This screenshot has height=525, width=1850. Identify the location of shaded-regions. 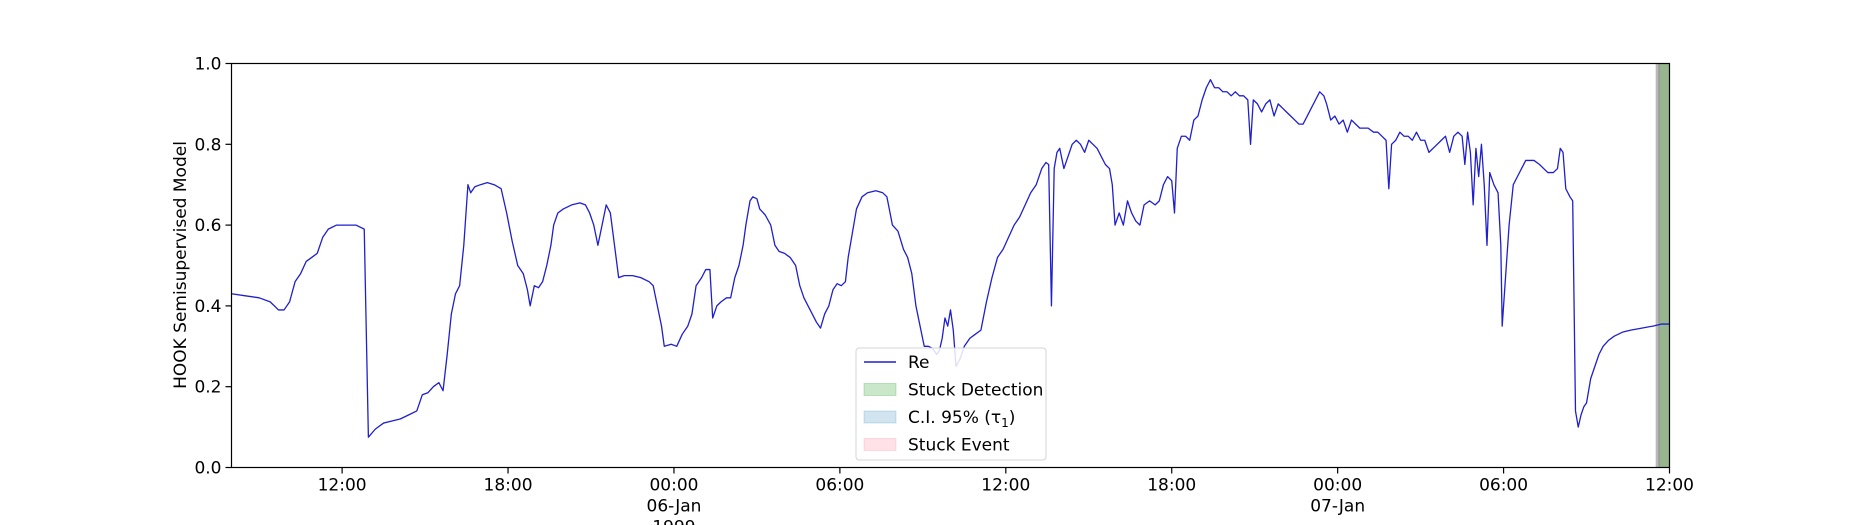
(1662, 265).